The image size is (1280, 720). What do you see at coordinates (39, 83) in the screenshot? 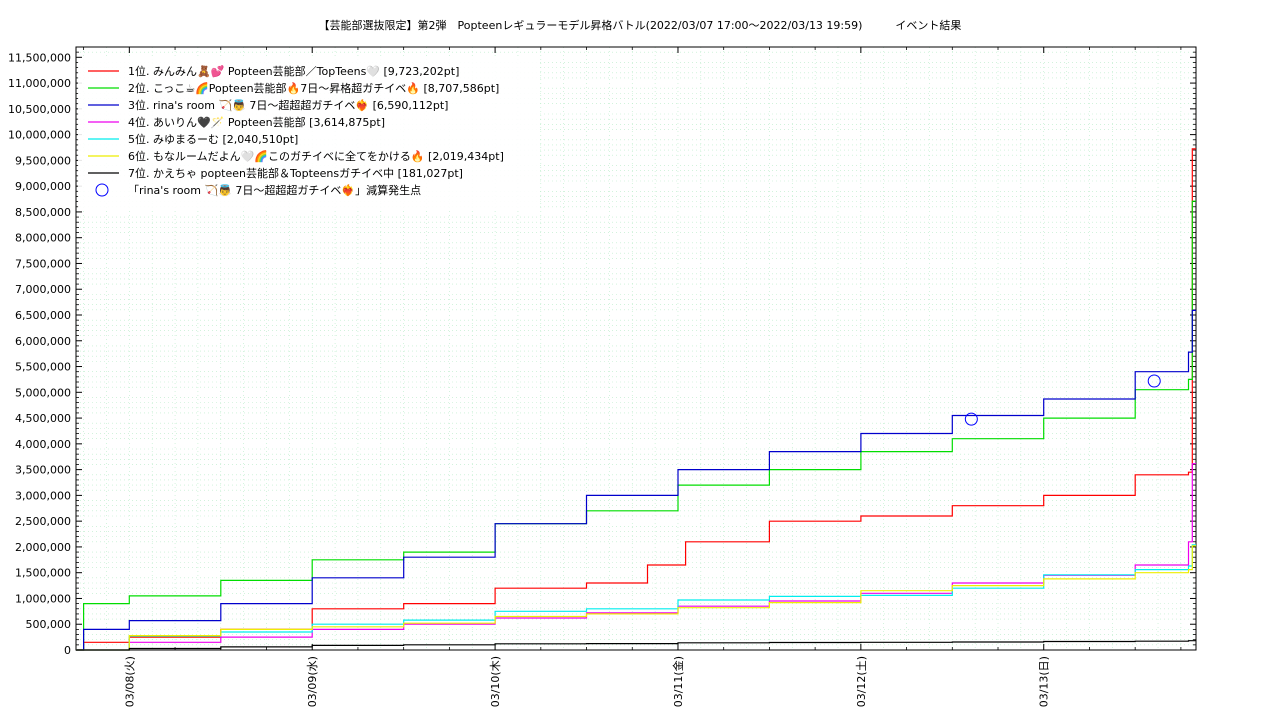
I see `y-tick-label: 11,000,000` at bounding box center [39, 83].